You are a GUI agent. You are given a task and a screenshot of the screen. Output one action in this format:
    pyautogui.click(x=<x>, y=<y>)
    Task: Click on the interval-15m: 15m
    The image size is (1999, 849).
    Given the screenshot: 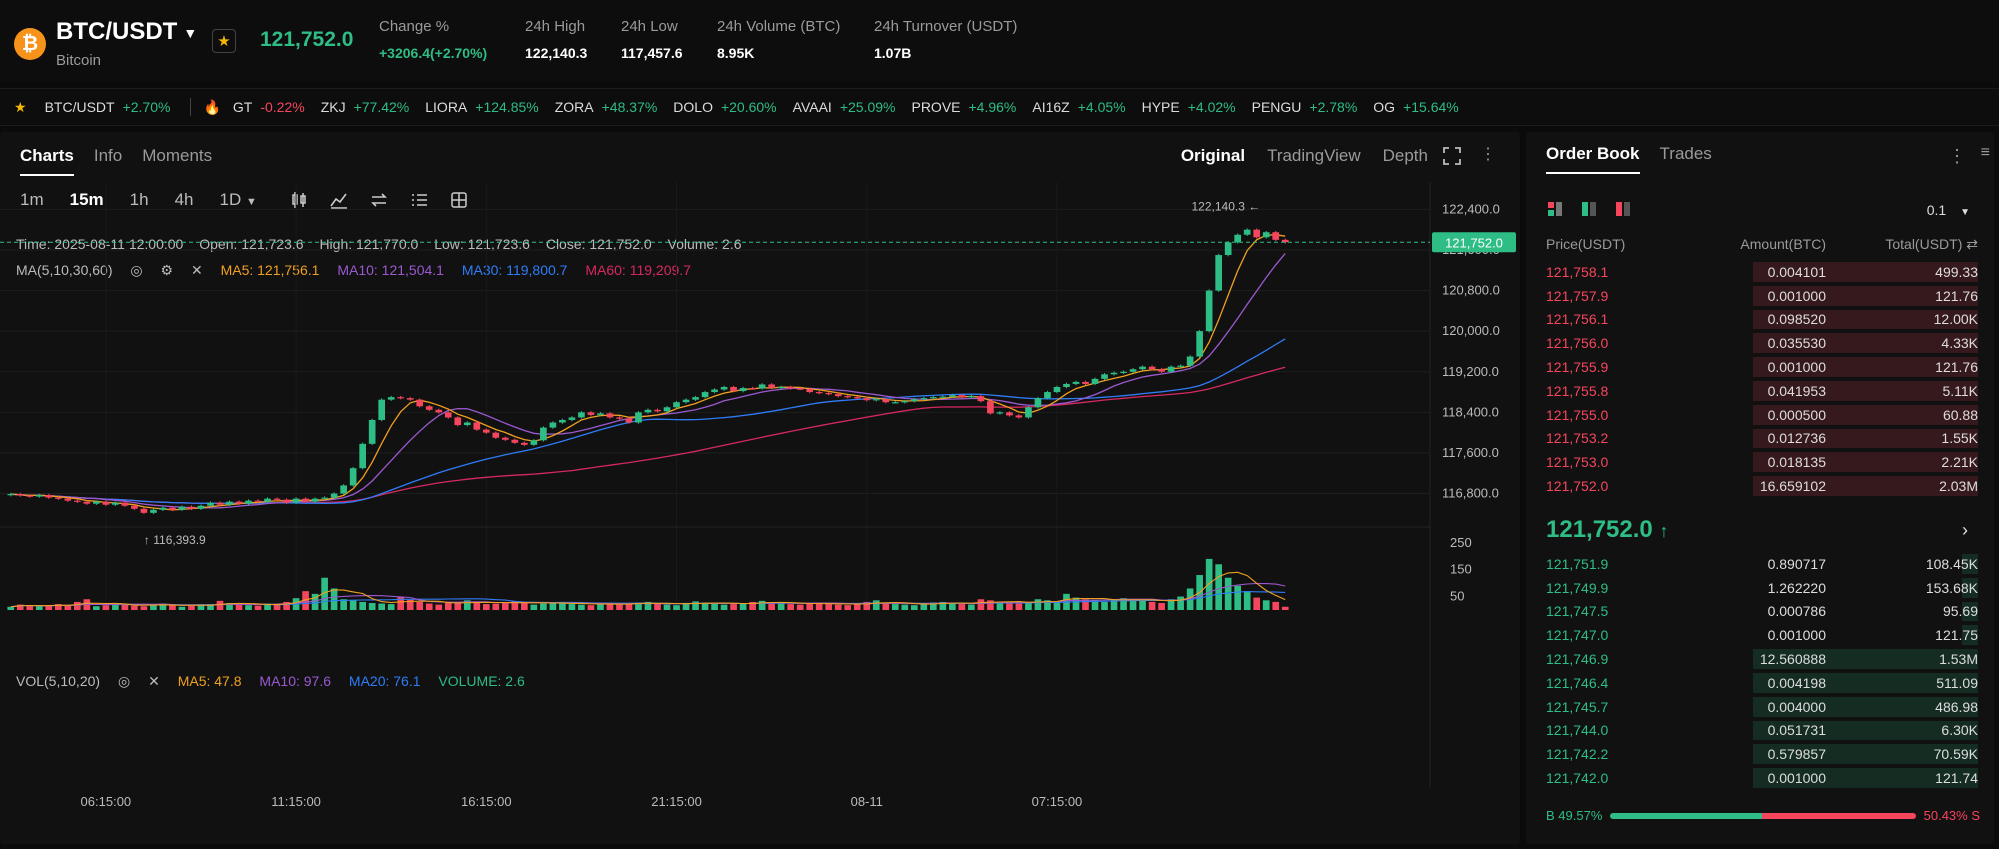 What is the action you would take?
    pyautogui.click(x=86, y=199)
    